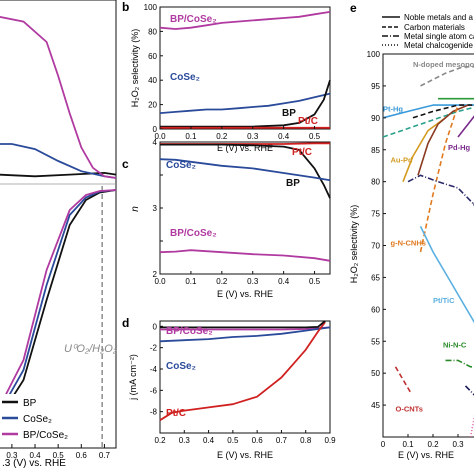 The image size is (474, 474). What do you see at coordinates (434, 27) in the screenshot?
I see `legend-label-carbon: Carbon materials` at bounding box center [434, 27].